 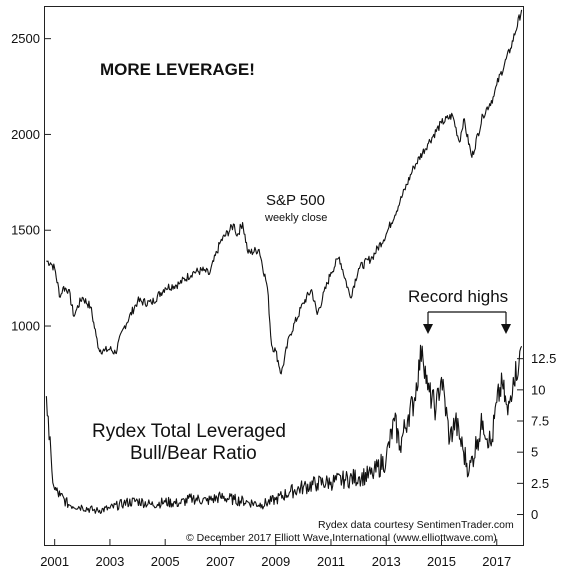 What do you see at coordinates (25, 326) in the screenshot?
I see `y-tick-label-left: 1000` at bounding box center [25, 326].